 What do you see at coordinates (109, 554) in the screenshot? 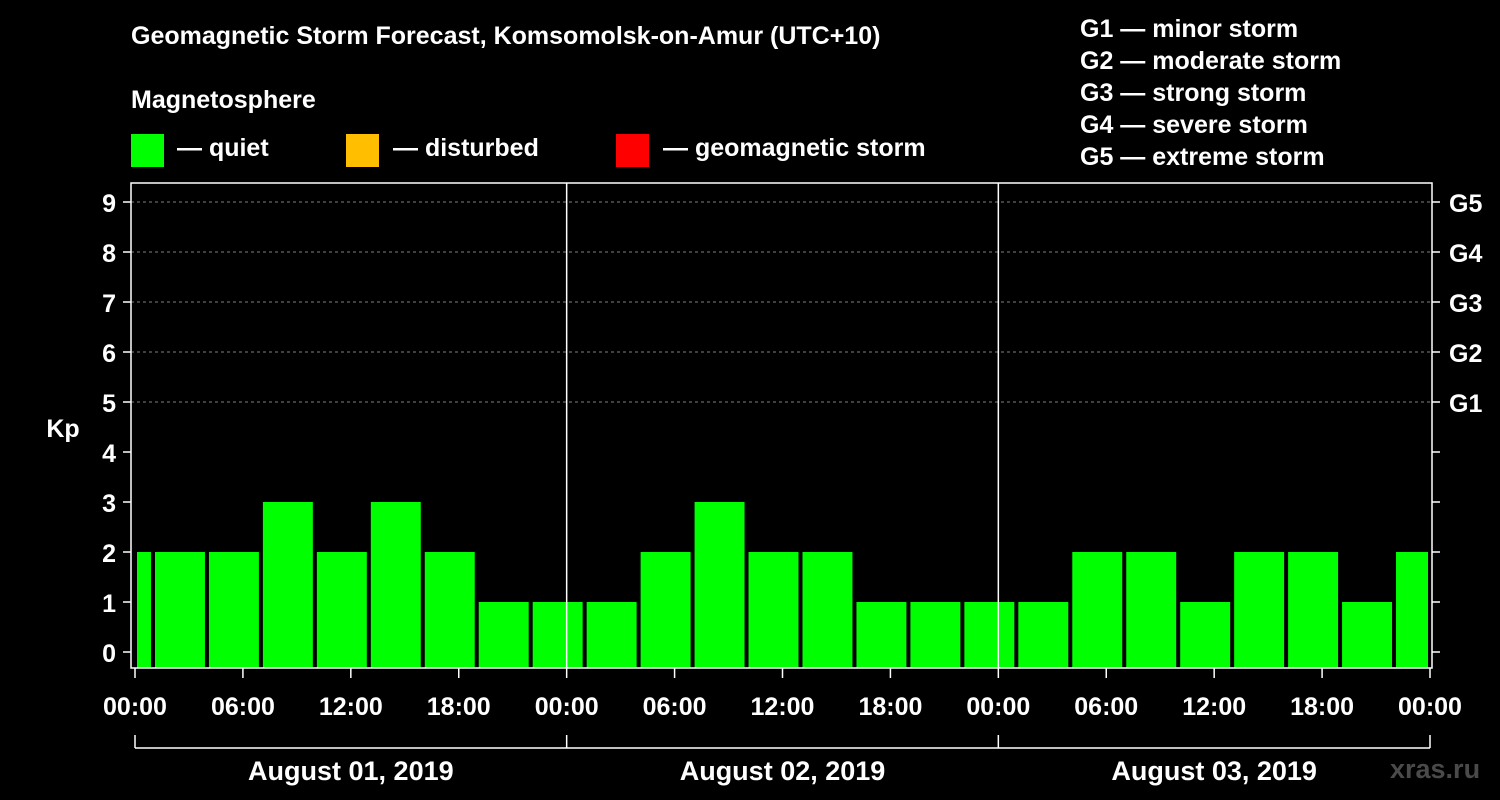
I see `y-tick-label: 2` at bounding box center [109, 554].